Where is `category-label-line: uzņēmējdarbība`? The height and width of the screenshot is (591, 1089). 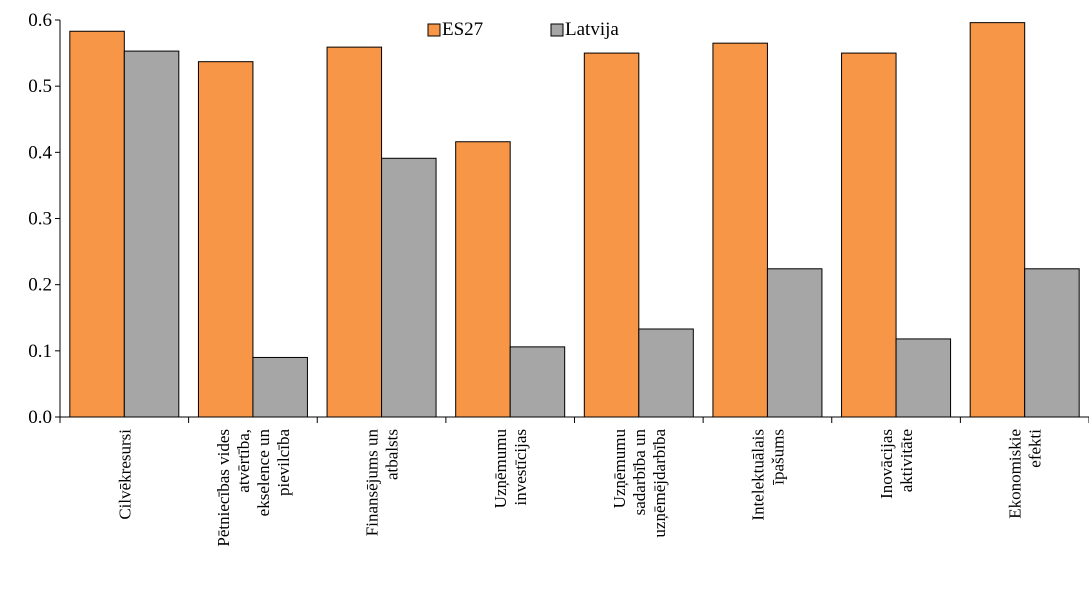 category-label-line: uzņēmējdarbība is located at coordinates (659, 483).